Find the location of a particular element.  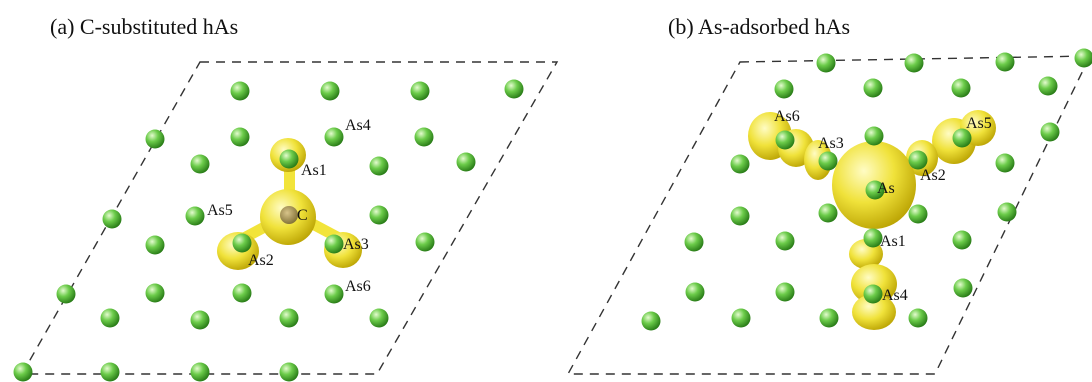

carbon-atom is located at coordinates (289, 215).